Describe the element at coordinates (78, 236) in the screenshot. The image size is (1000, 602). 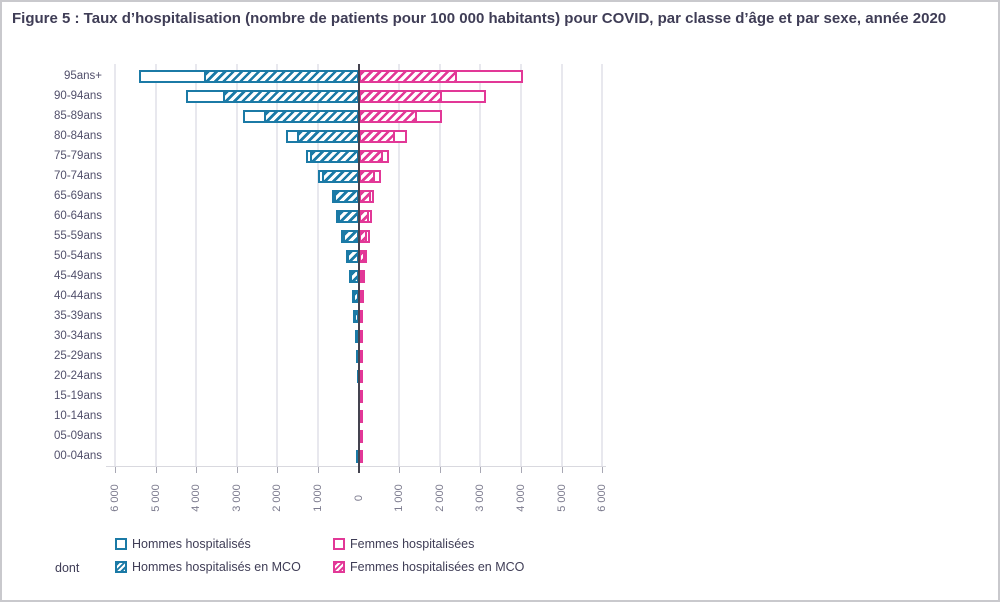
I see `y-axis-label: 55-59ans` at that location.